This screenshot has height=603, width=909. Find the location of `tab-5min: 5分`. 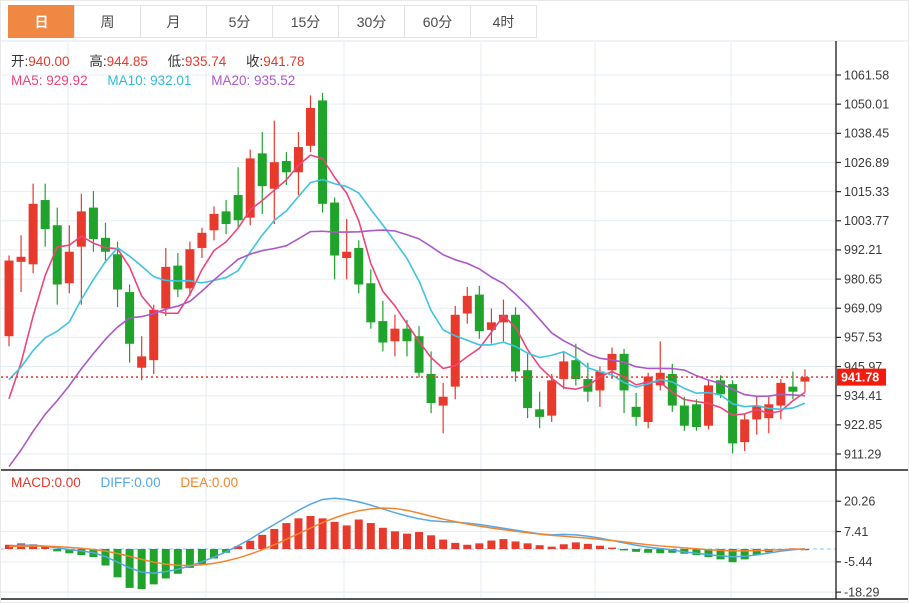

tab-5min: 5分 is located at coordinates (239, 21).